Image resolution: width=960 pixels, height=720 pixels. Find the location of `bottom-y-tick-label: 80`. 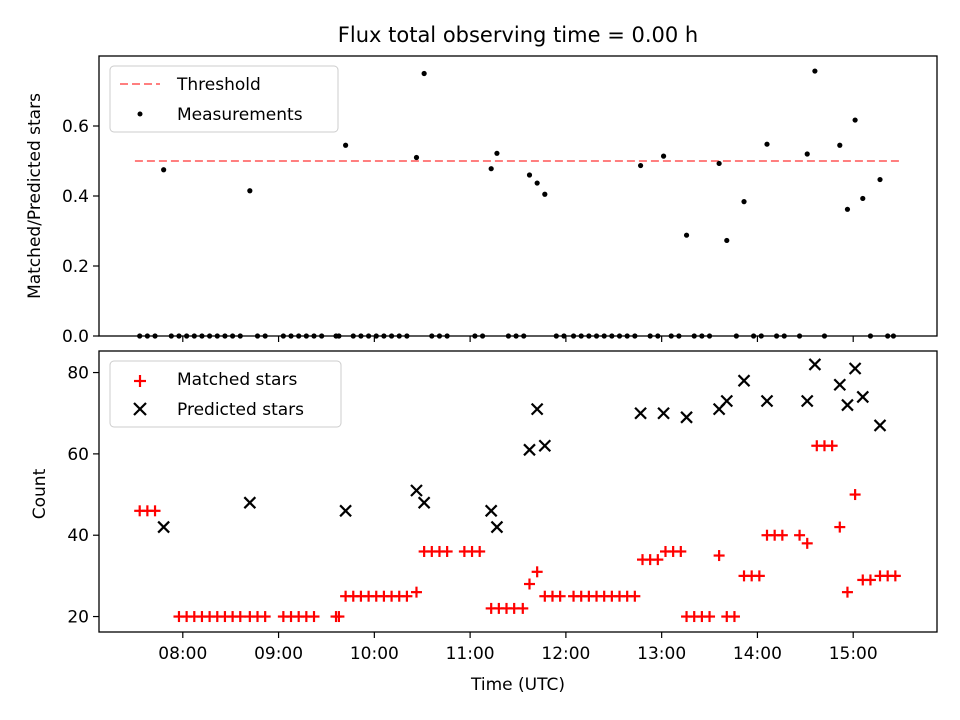

bottom-y-tick-label: 80 is located at coordinates (78, 374).